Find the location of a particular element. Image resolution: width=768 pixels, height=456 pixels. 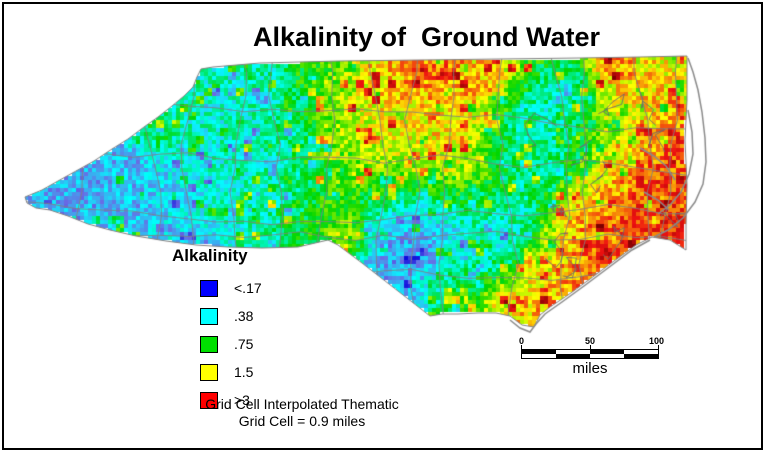

scale-tick-label-0: 0 is located at coordinates (522, 341).